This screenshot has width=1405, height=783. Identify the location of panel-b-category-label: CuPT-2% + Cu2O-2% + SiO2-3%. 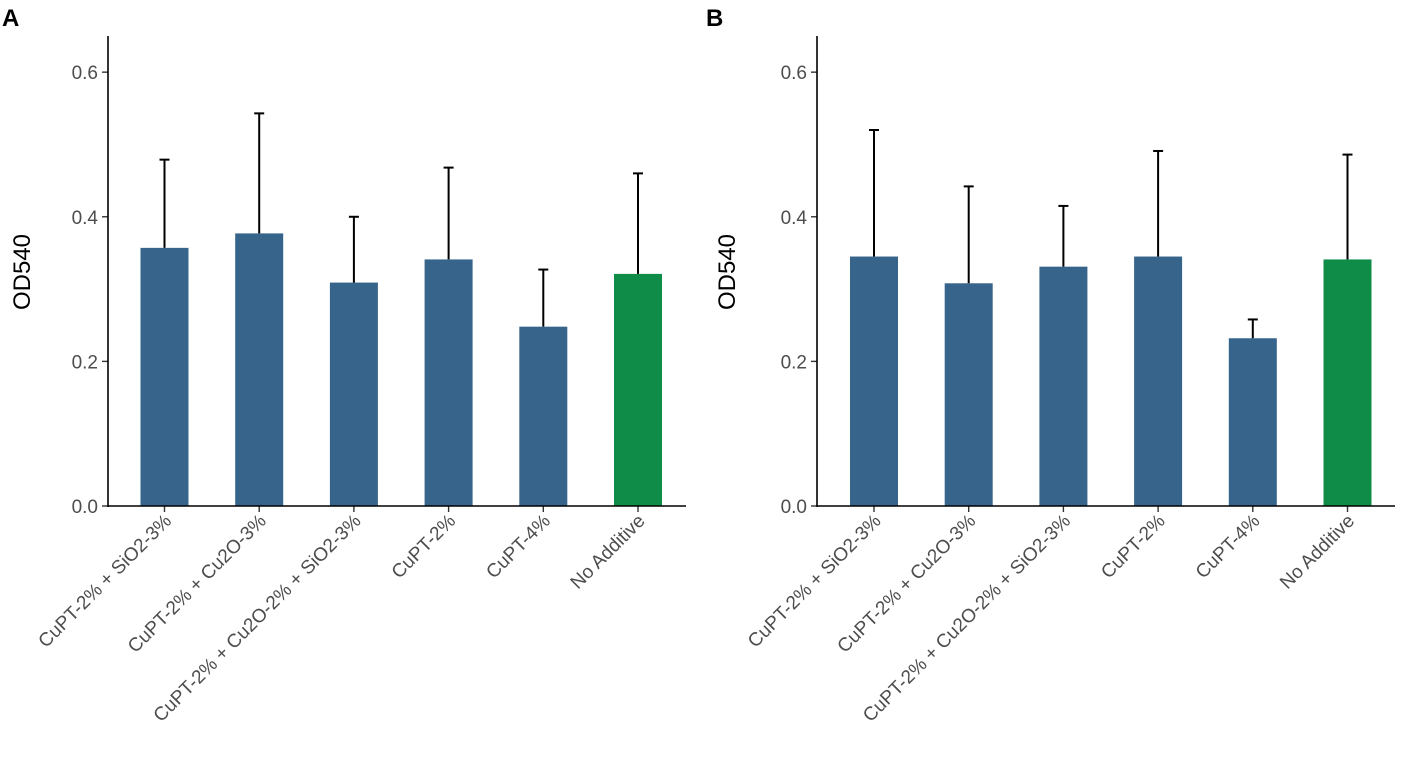
(967, 619).